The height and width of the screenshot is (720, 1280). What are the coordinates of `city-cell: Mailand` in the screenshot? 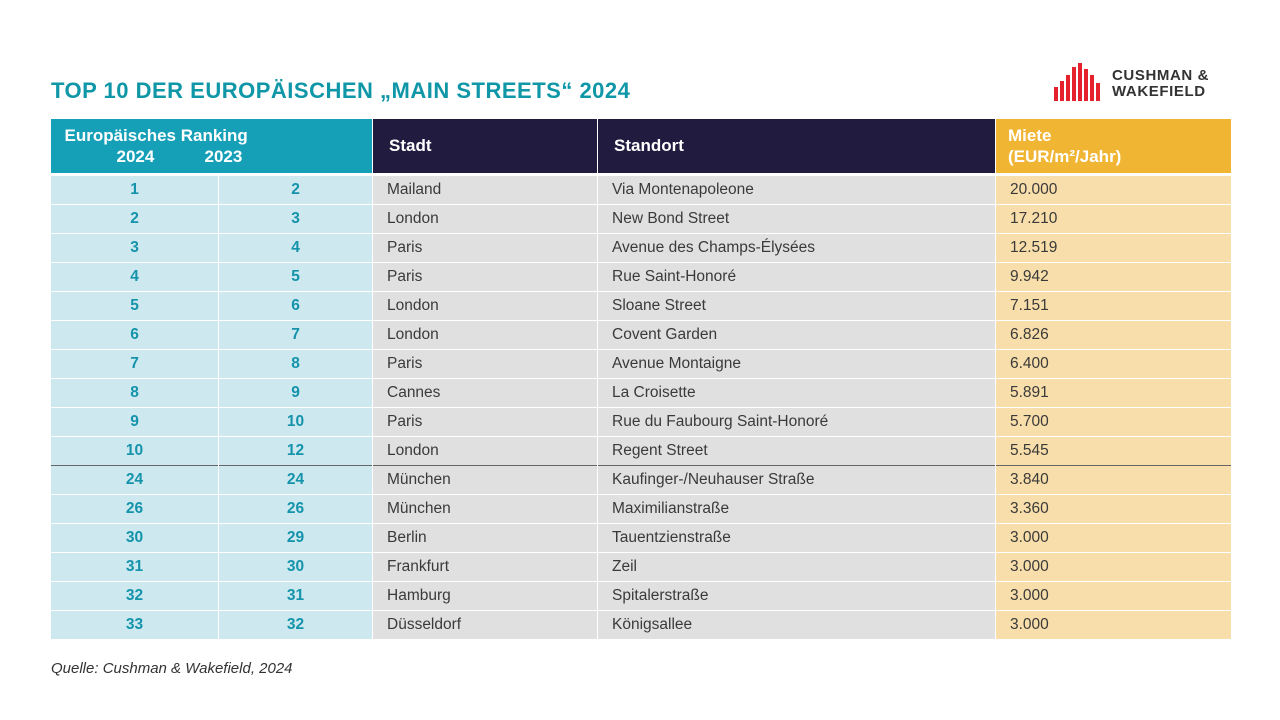 It's located at (485, 189).